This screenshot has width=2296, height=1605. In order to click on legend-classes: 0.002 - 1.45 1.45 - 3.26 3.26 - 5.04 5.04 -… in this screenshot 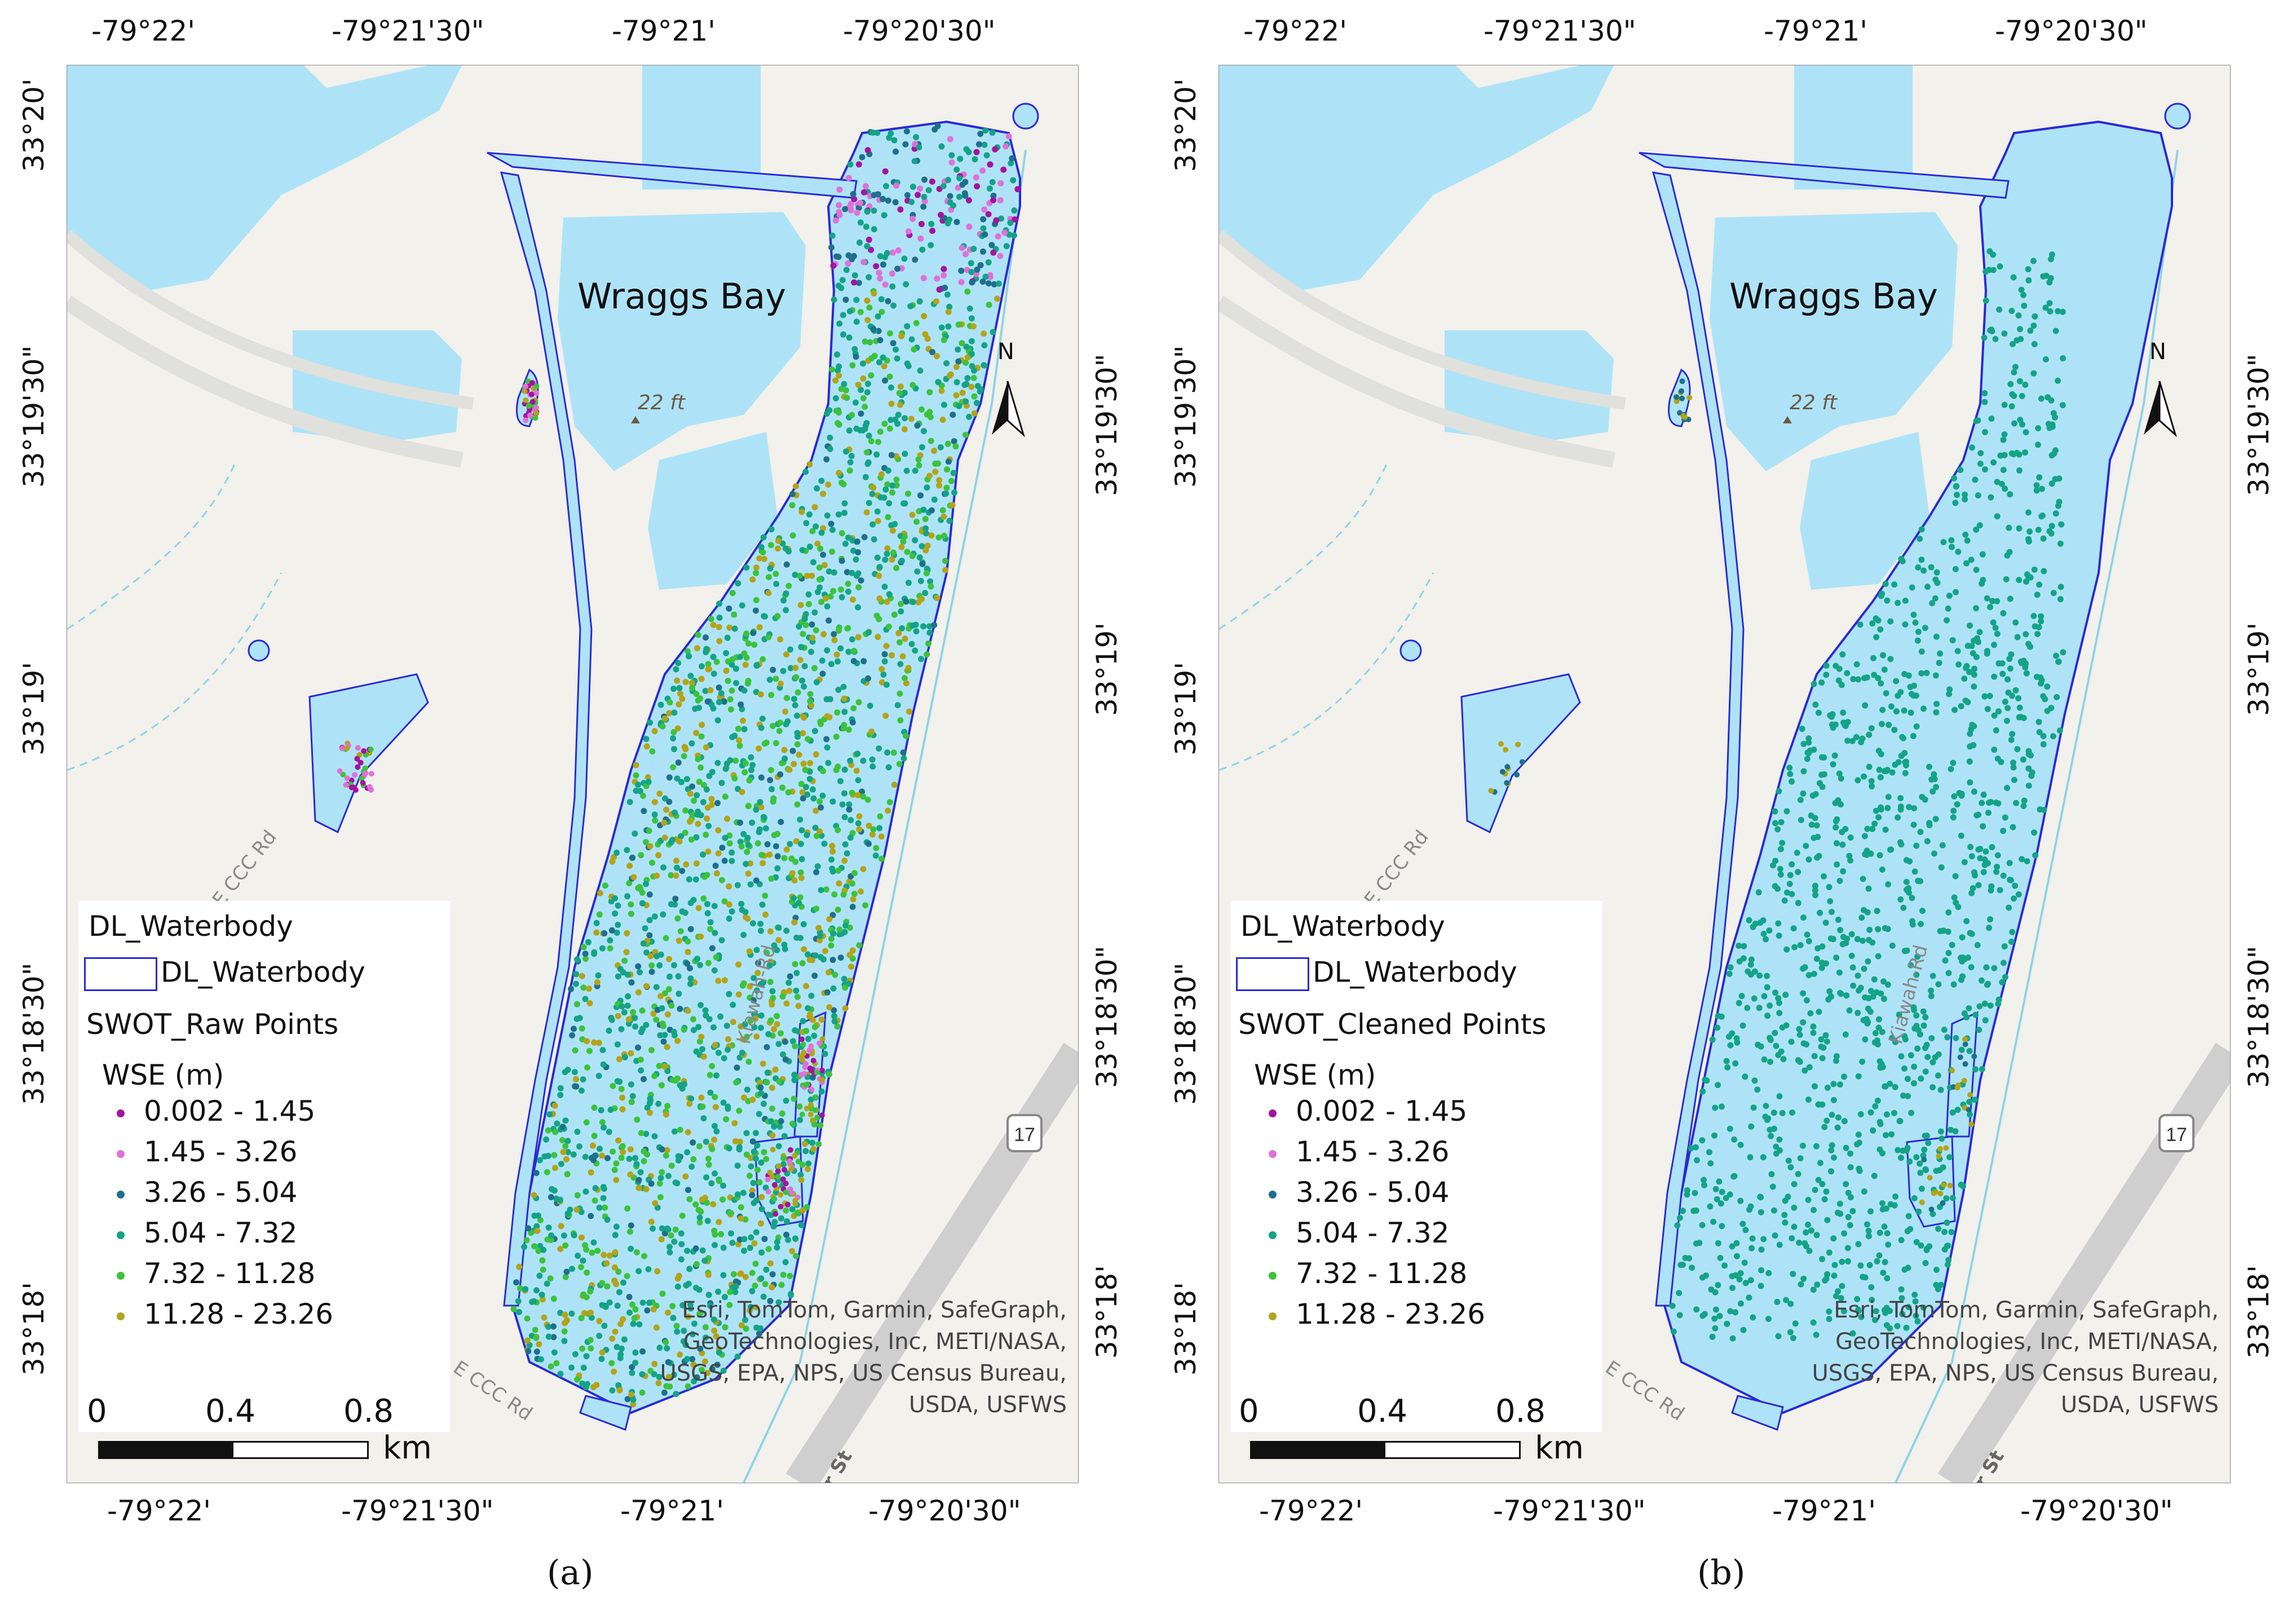, I will do `click(281, 1212)`.